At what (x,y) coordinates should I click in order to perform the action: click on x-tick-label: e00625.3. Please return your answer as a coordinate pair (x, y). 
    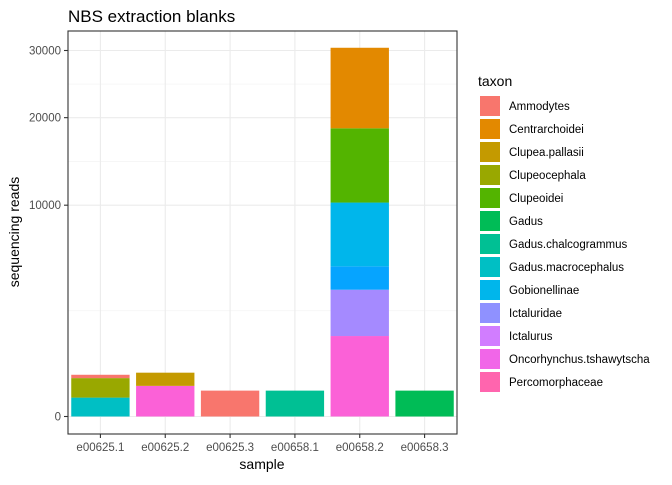
    Looking at the image, I should click on (230, 448).